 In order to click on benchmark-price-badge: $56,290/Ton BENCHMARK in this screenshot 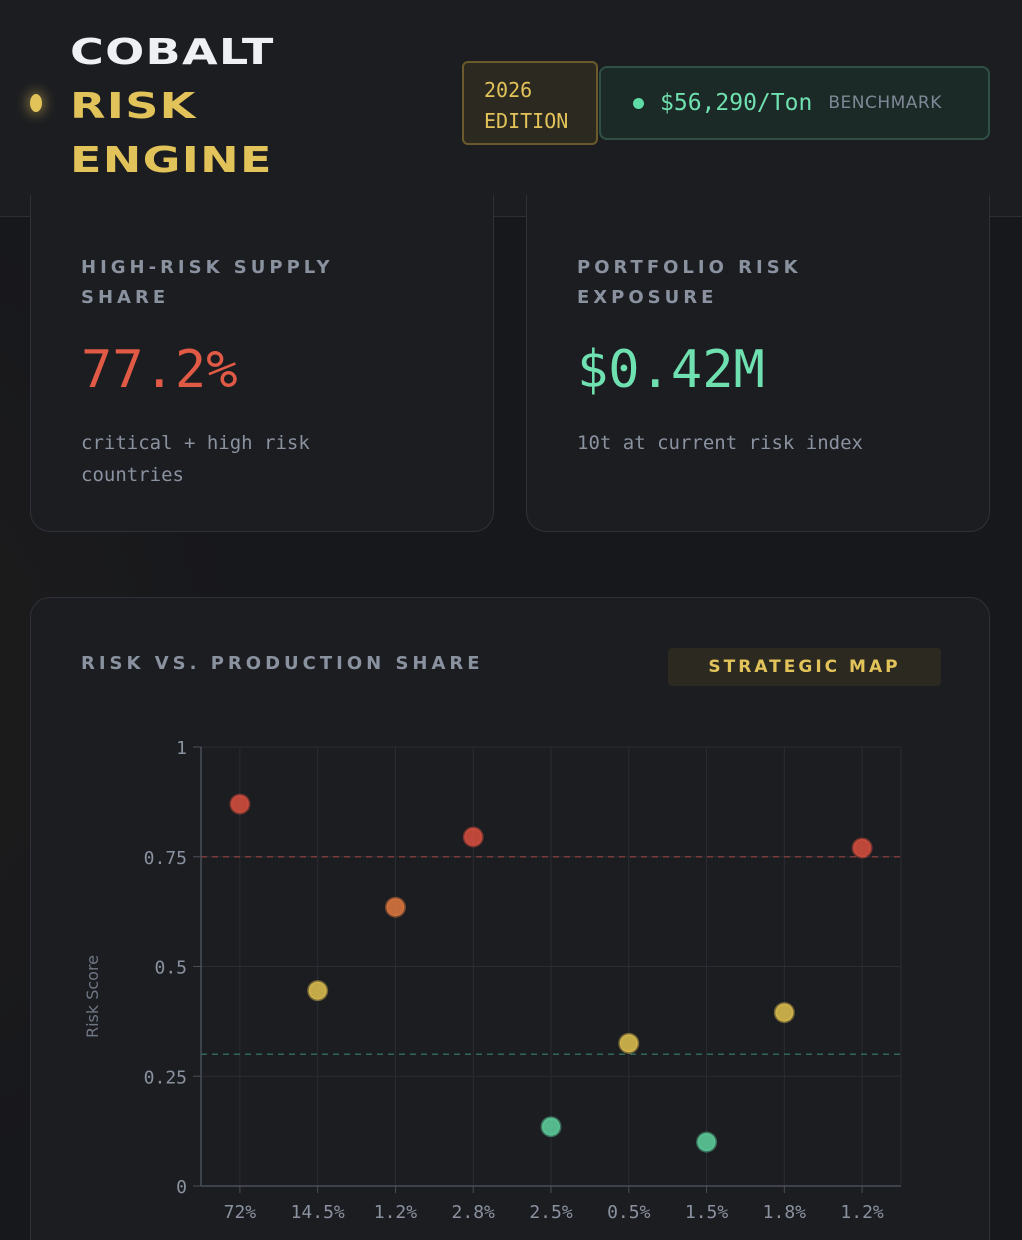, I will do `click(794, 103)`.